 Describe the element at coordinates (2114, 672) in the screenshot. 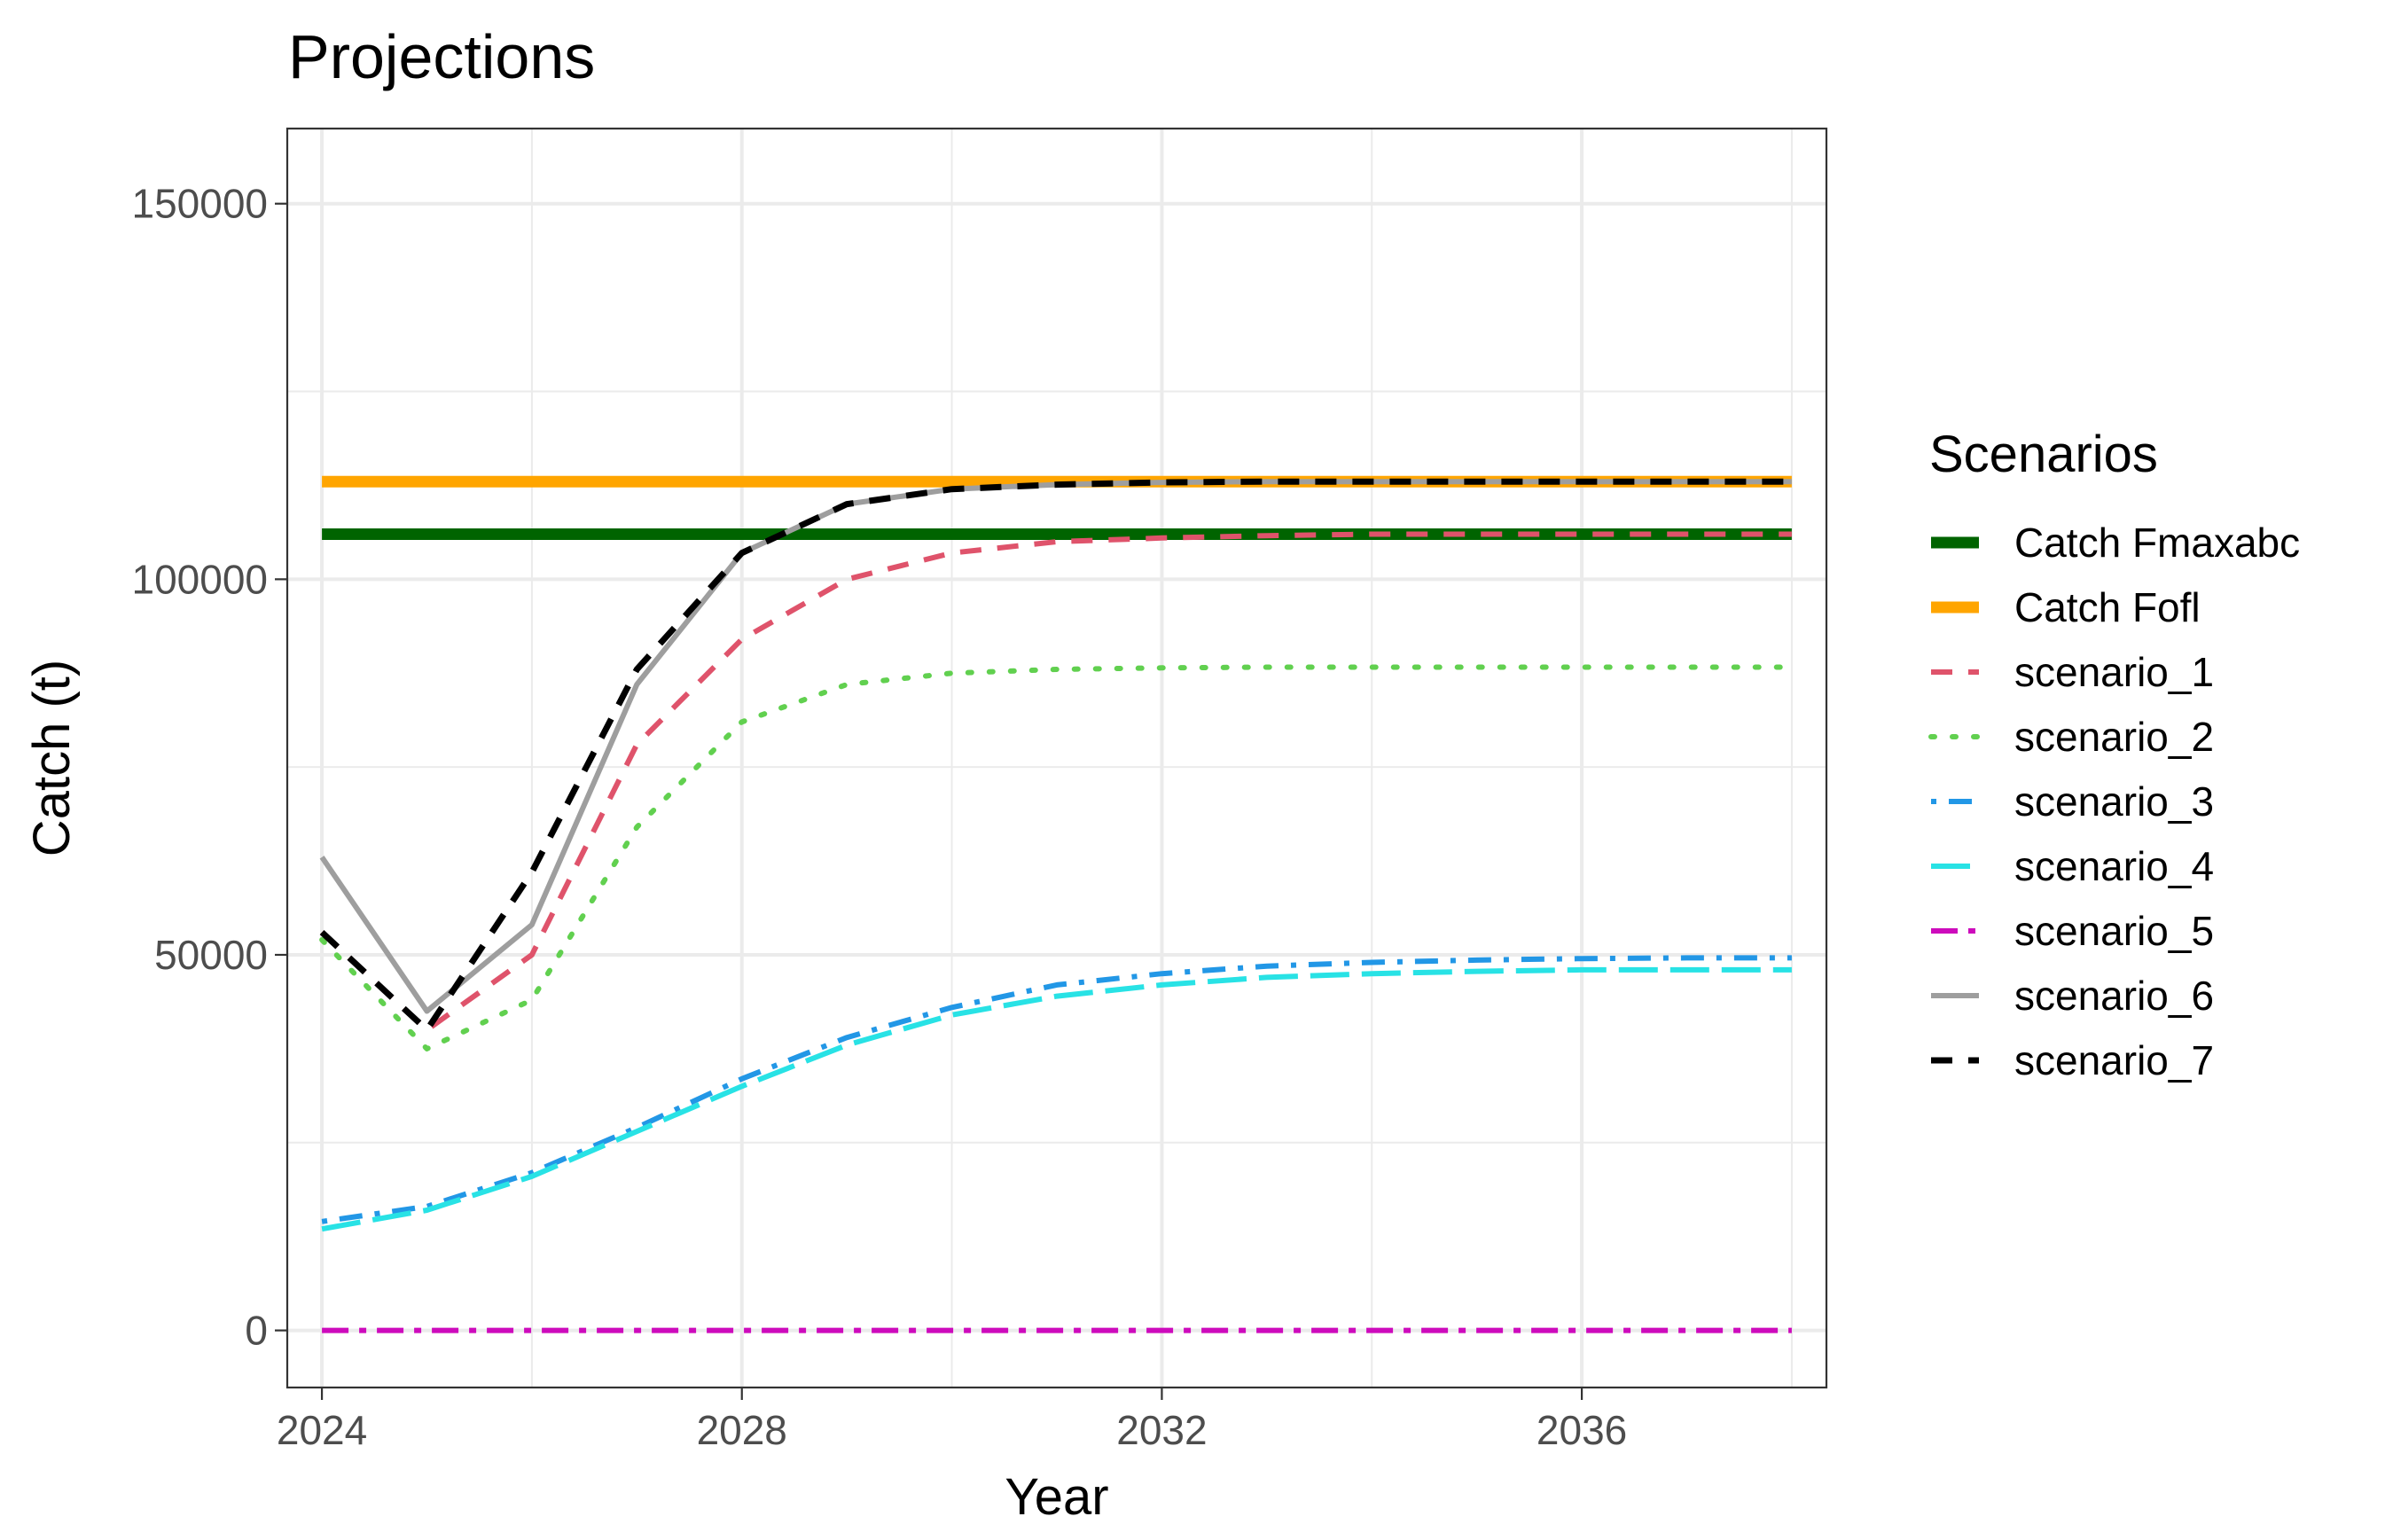

I see `legend-label: scenario_1` at that location.